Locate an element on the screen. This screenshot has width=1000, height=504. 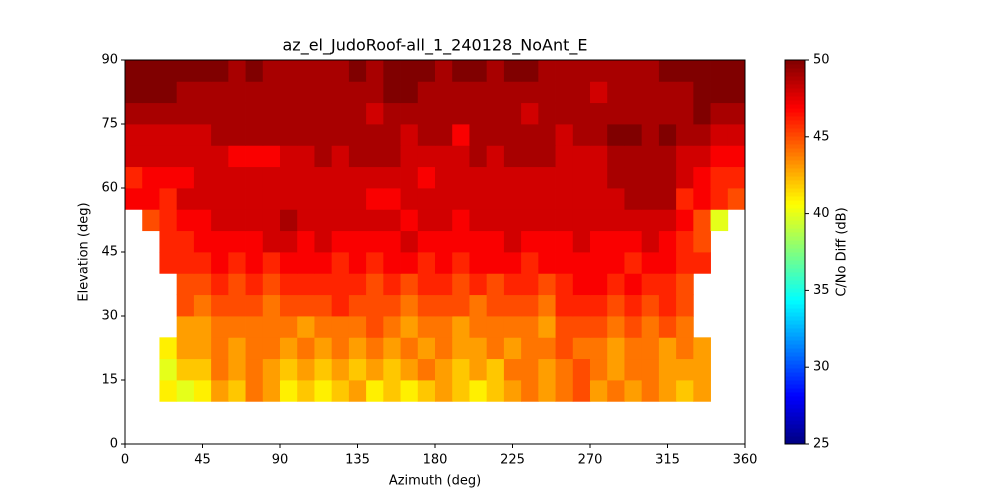
y-tick-label: 90 is located at coordinates (109, 60).